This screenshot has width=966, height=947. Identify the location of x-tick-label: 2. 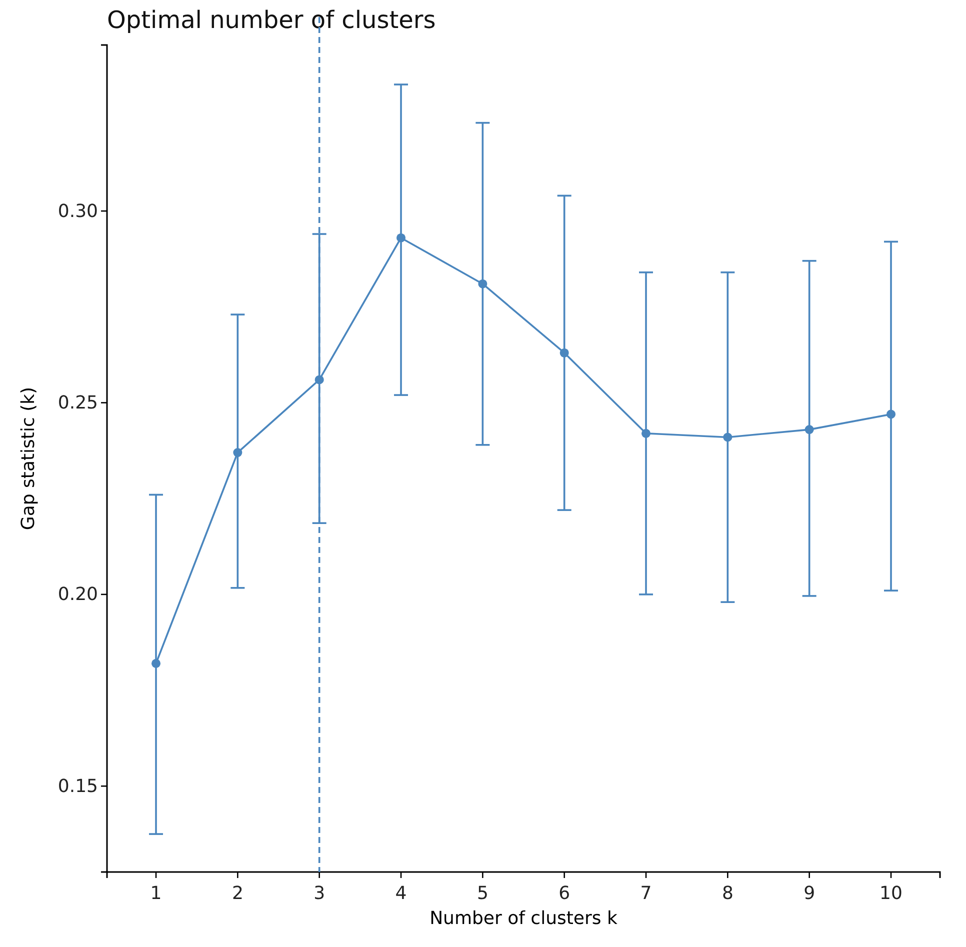
(238, 893).